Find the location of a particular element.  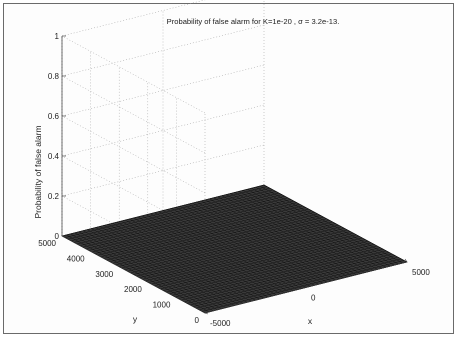

x-axis-label: x is located at coordinates (310, 321).